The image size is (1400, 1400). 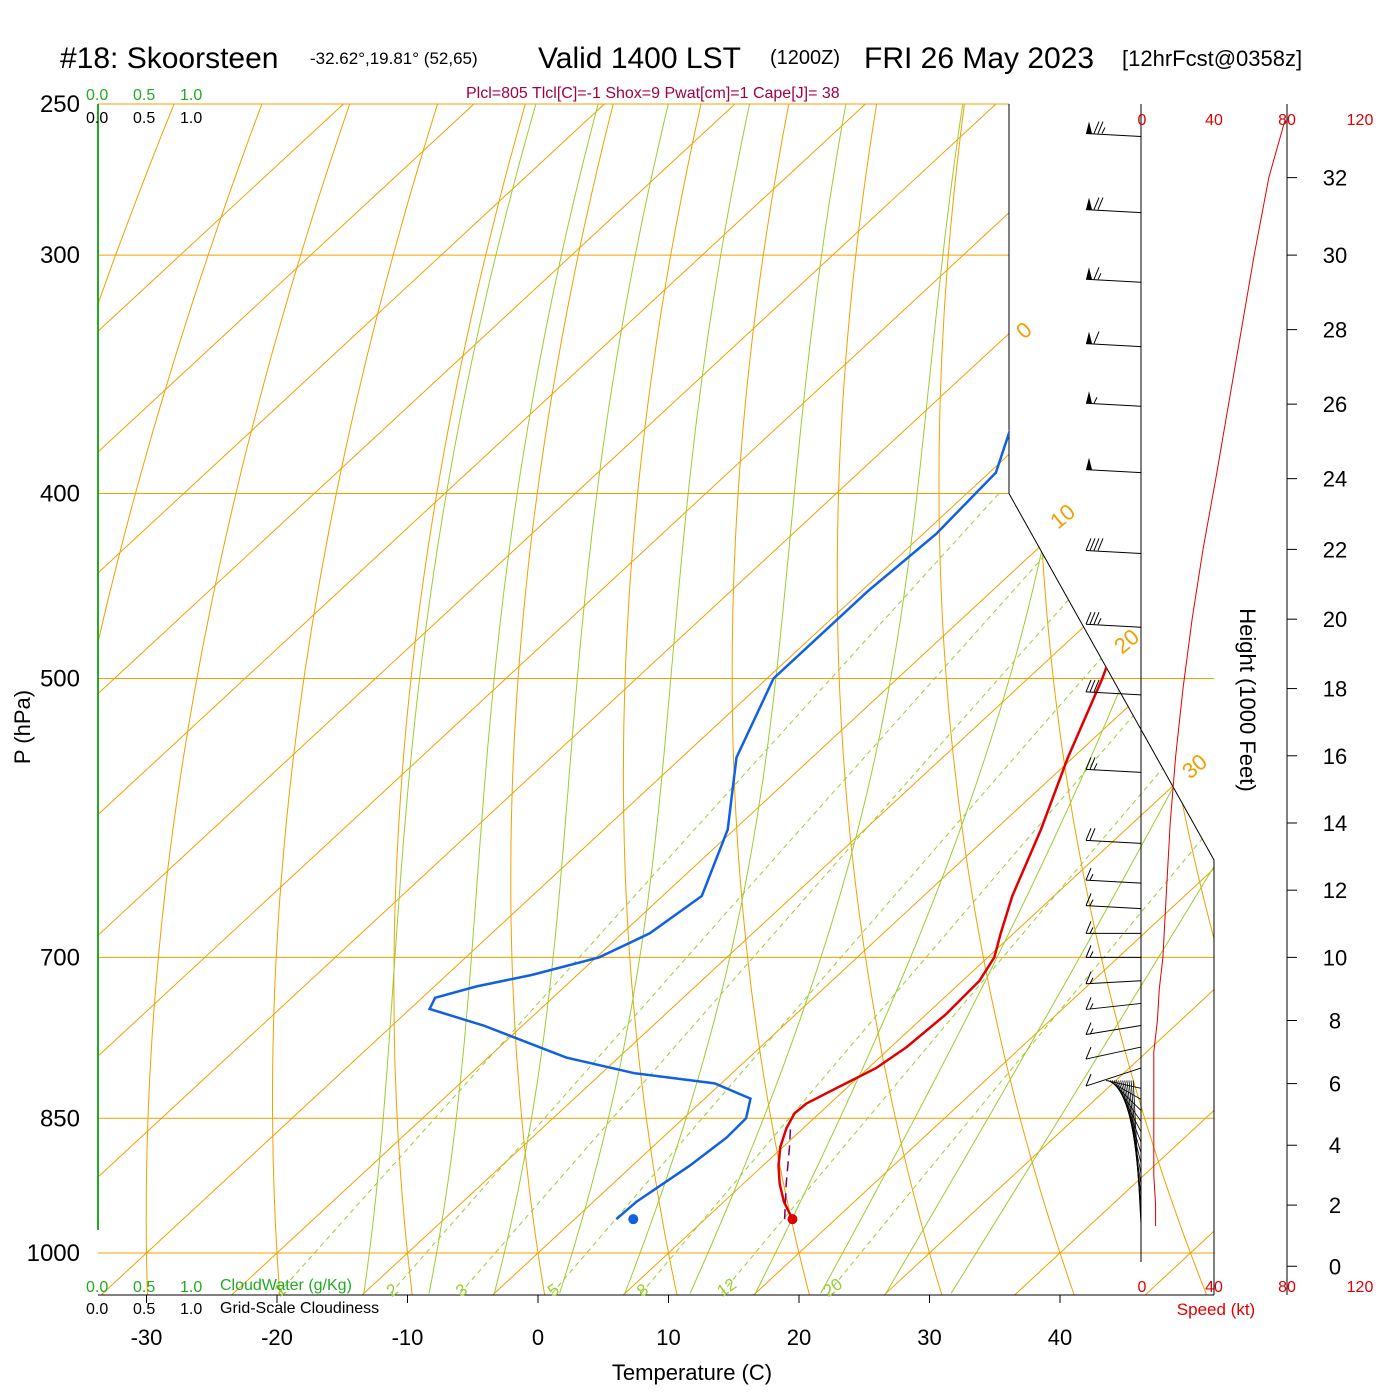 What do you see at coordinates (286, 1285) in the screenshot?
I see `cloudwater-label: CloudWater (g/Kg)` at bounding box center [286, 1285].